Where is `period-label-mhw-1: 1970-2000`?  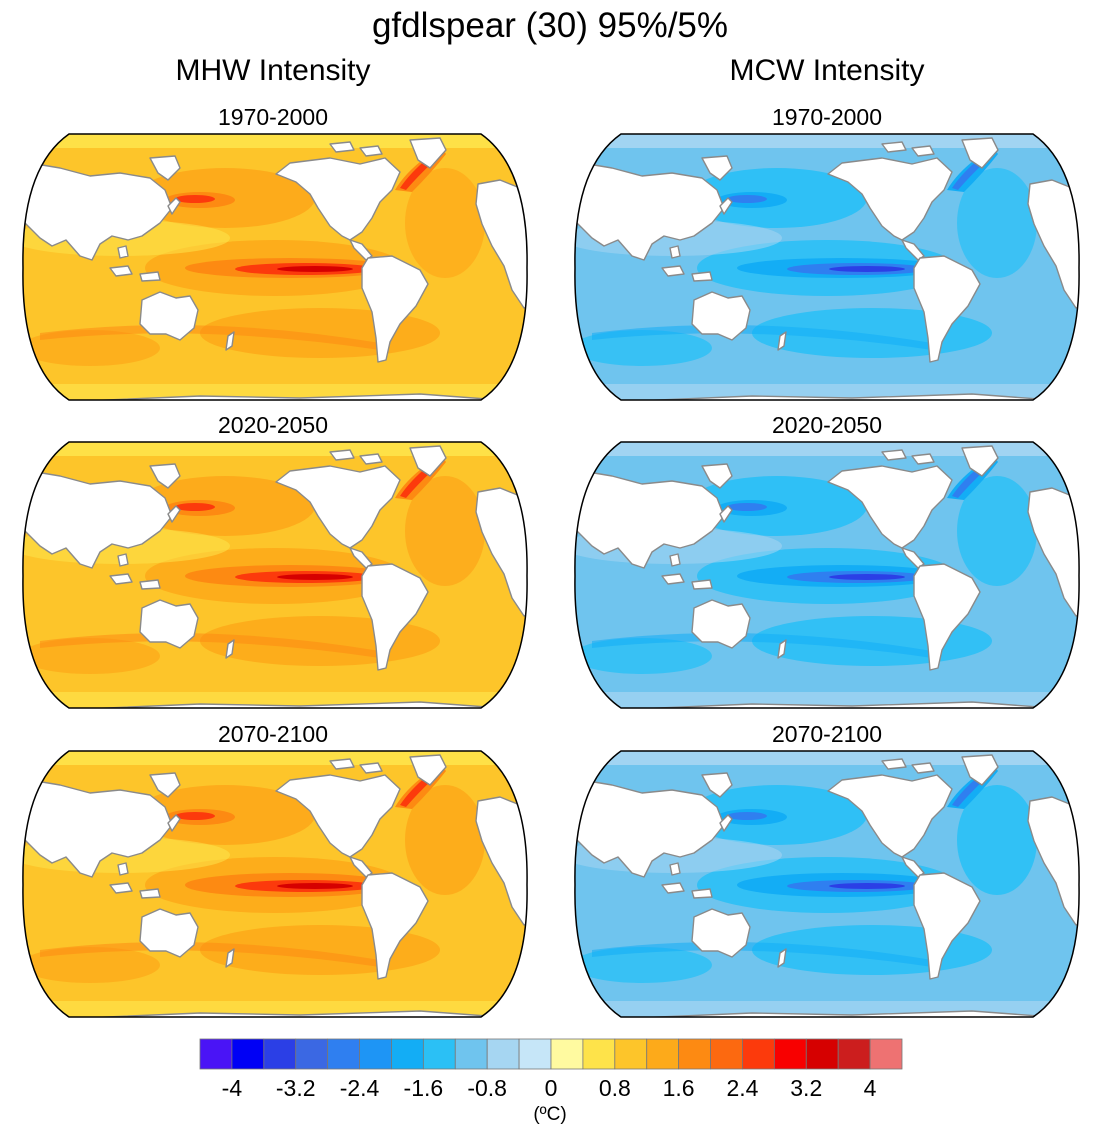
period-label-mhw-1: 1970-2000 is located at coordinates (273, 117).